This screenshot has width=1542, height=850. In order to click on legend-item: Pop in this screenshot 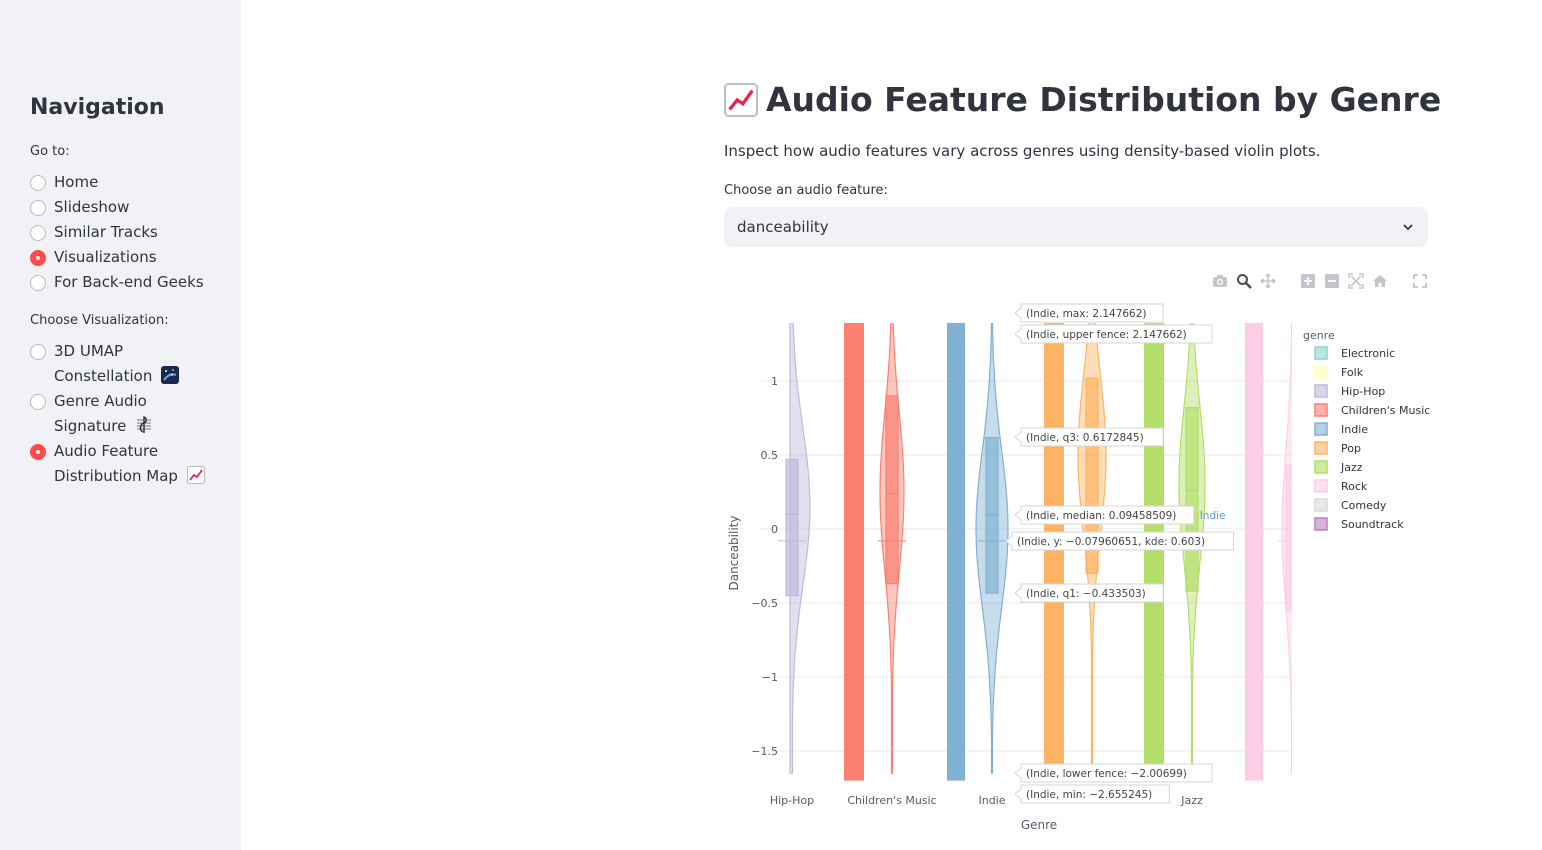, I will do `click(1337, 448)`.